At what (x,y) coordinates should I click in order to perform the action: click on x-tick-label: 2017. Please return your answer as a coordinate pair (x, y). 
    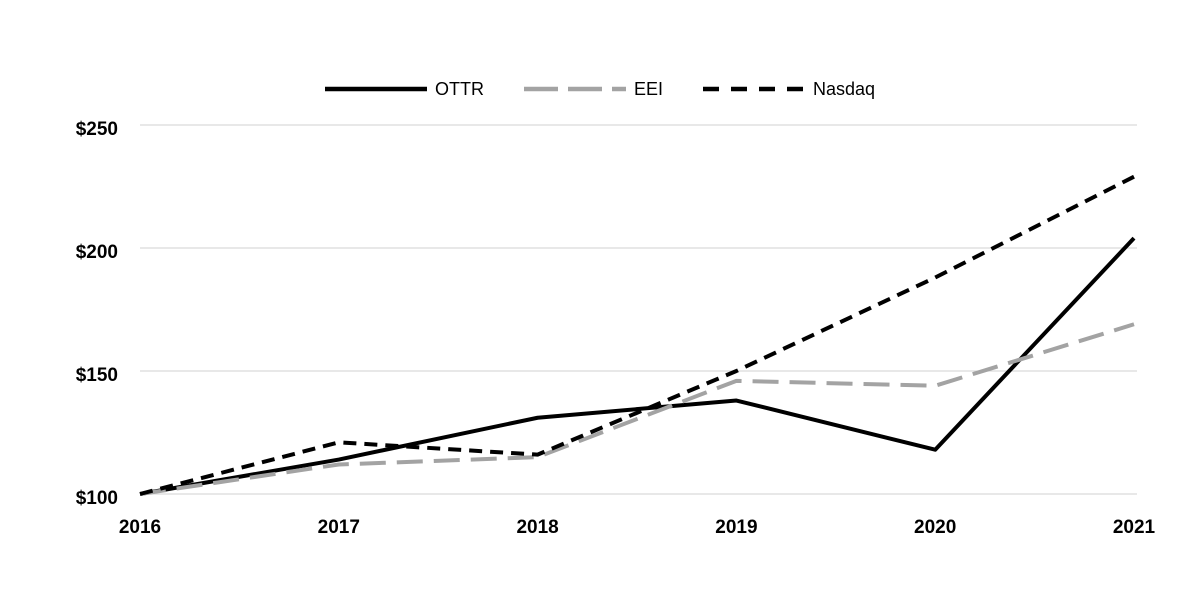
    Looking at the image, I should click on (339, 527).